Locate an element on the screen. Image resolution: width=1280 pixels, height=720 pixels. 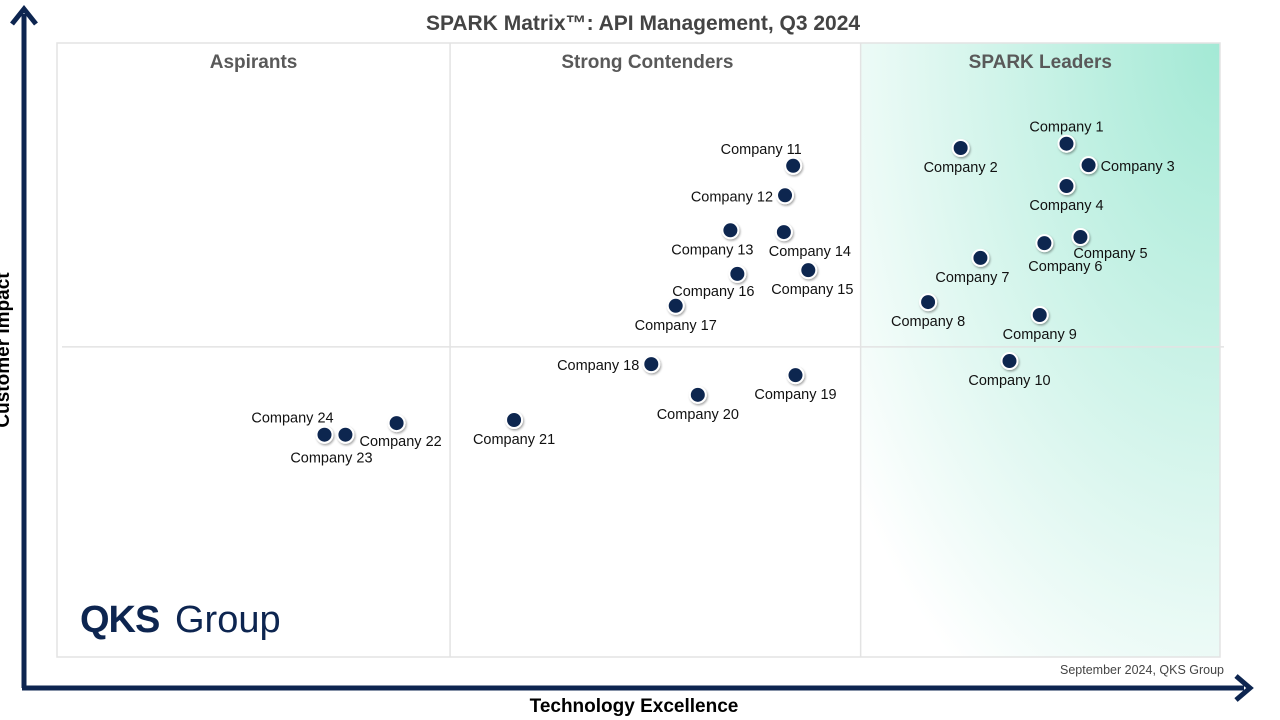
svg-text: QKS is located at coordinates (119, 620).